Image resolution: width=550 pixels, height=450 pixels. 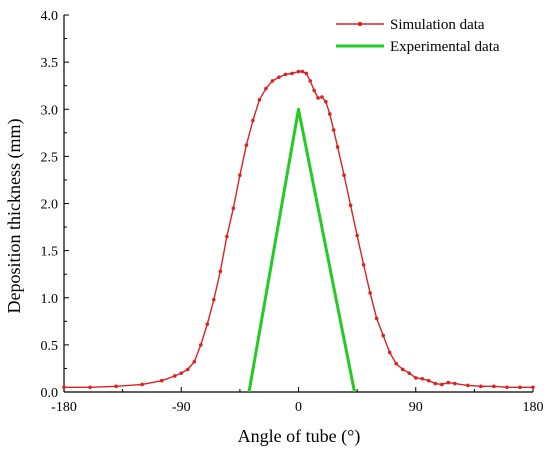 What do you see at coordinates (50, 252) in the screenshot?
I see `y-tick-label: 1.5` at bounding box center [50, 252].